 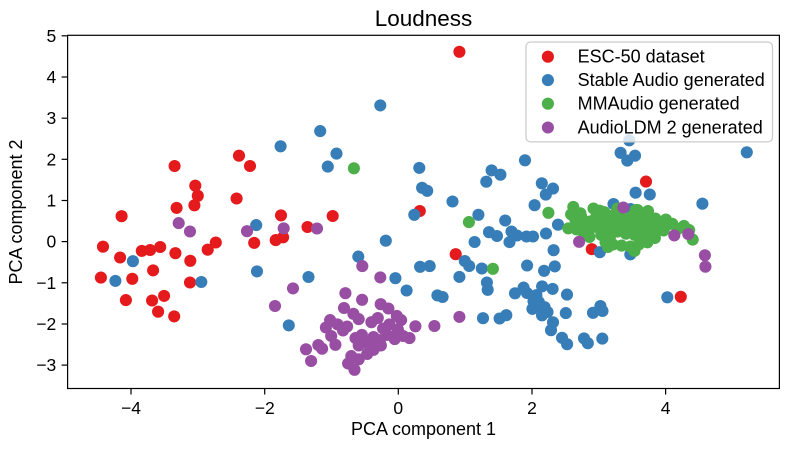 I want to click on svg-text: Loudness, so click(x=424, y=18).